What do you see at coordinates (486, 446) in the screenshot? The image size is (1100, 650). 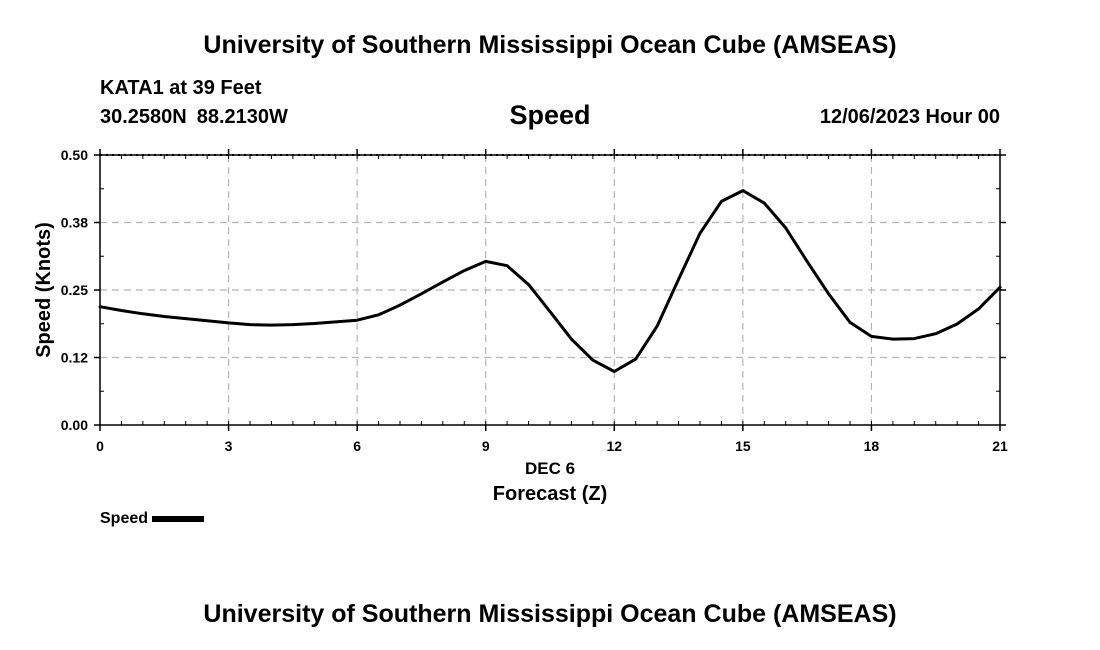 I see `x-tick-label: 9` at bounding box center [486, 446].